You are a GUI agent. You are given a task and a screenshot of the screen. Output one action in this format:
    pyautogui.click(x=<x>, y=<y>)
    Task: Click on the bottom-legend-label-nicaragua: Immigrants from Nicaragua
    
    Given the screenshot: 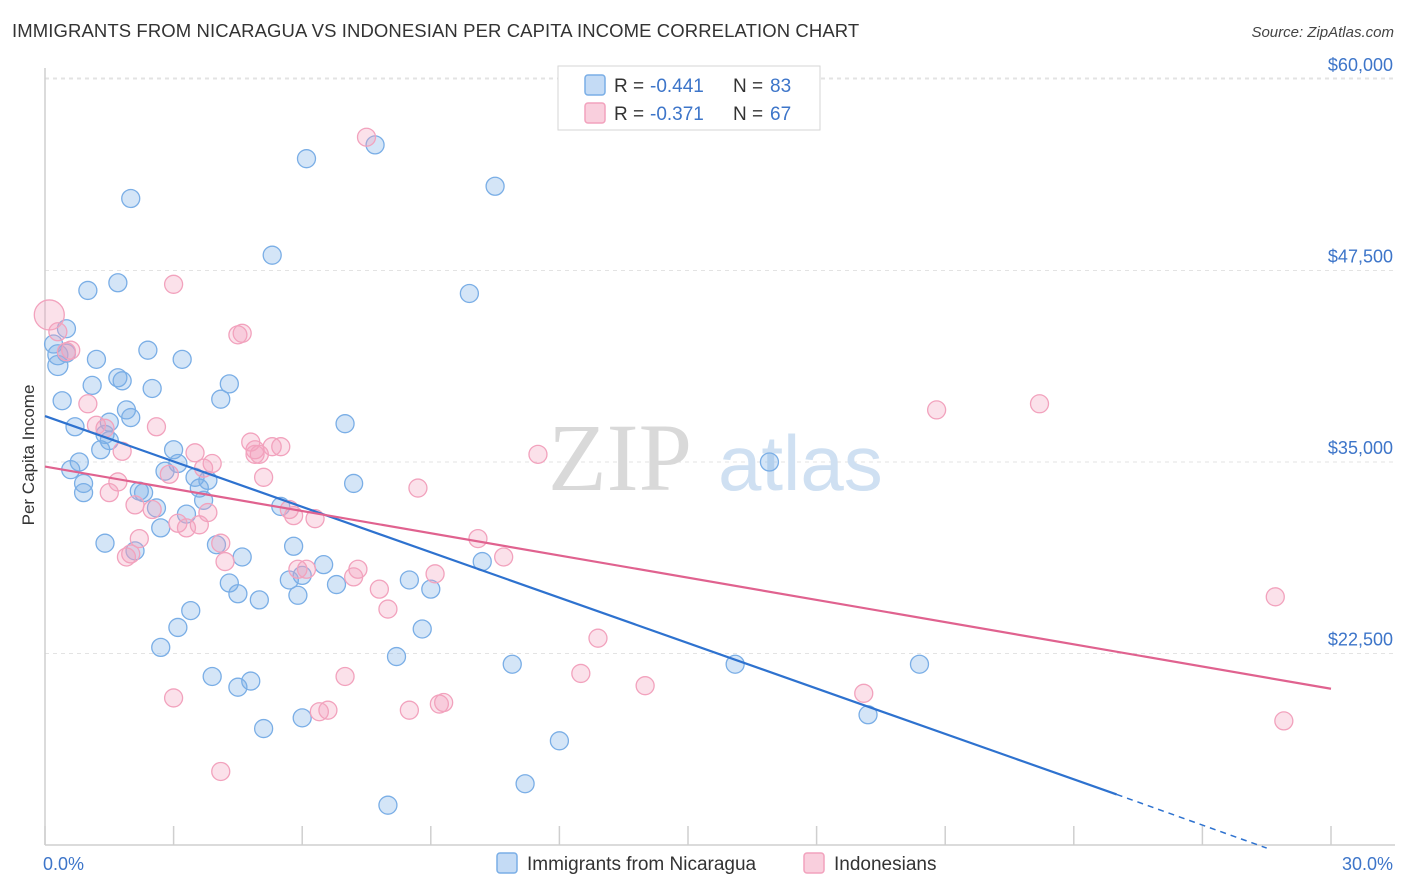 What is the action you would take?
    pyautogui.click(x=642, y=864)
    